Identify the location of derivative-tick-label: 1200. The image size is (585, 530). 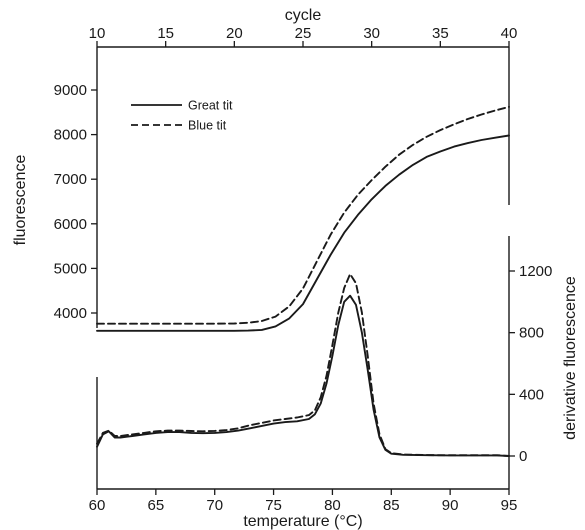
(535, 271).